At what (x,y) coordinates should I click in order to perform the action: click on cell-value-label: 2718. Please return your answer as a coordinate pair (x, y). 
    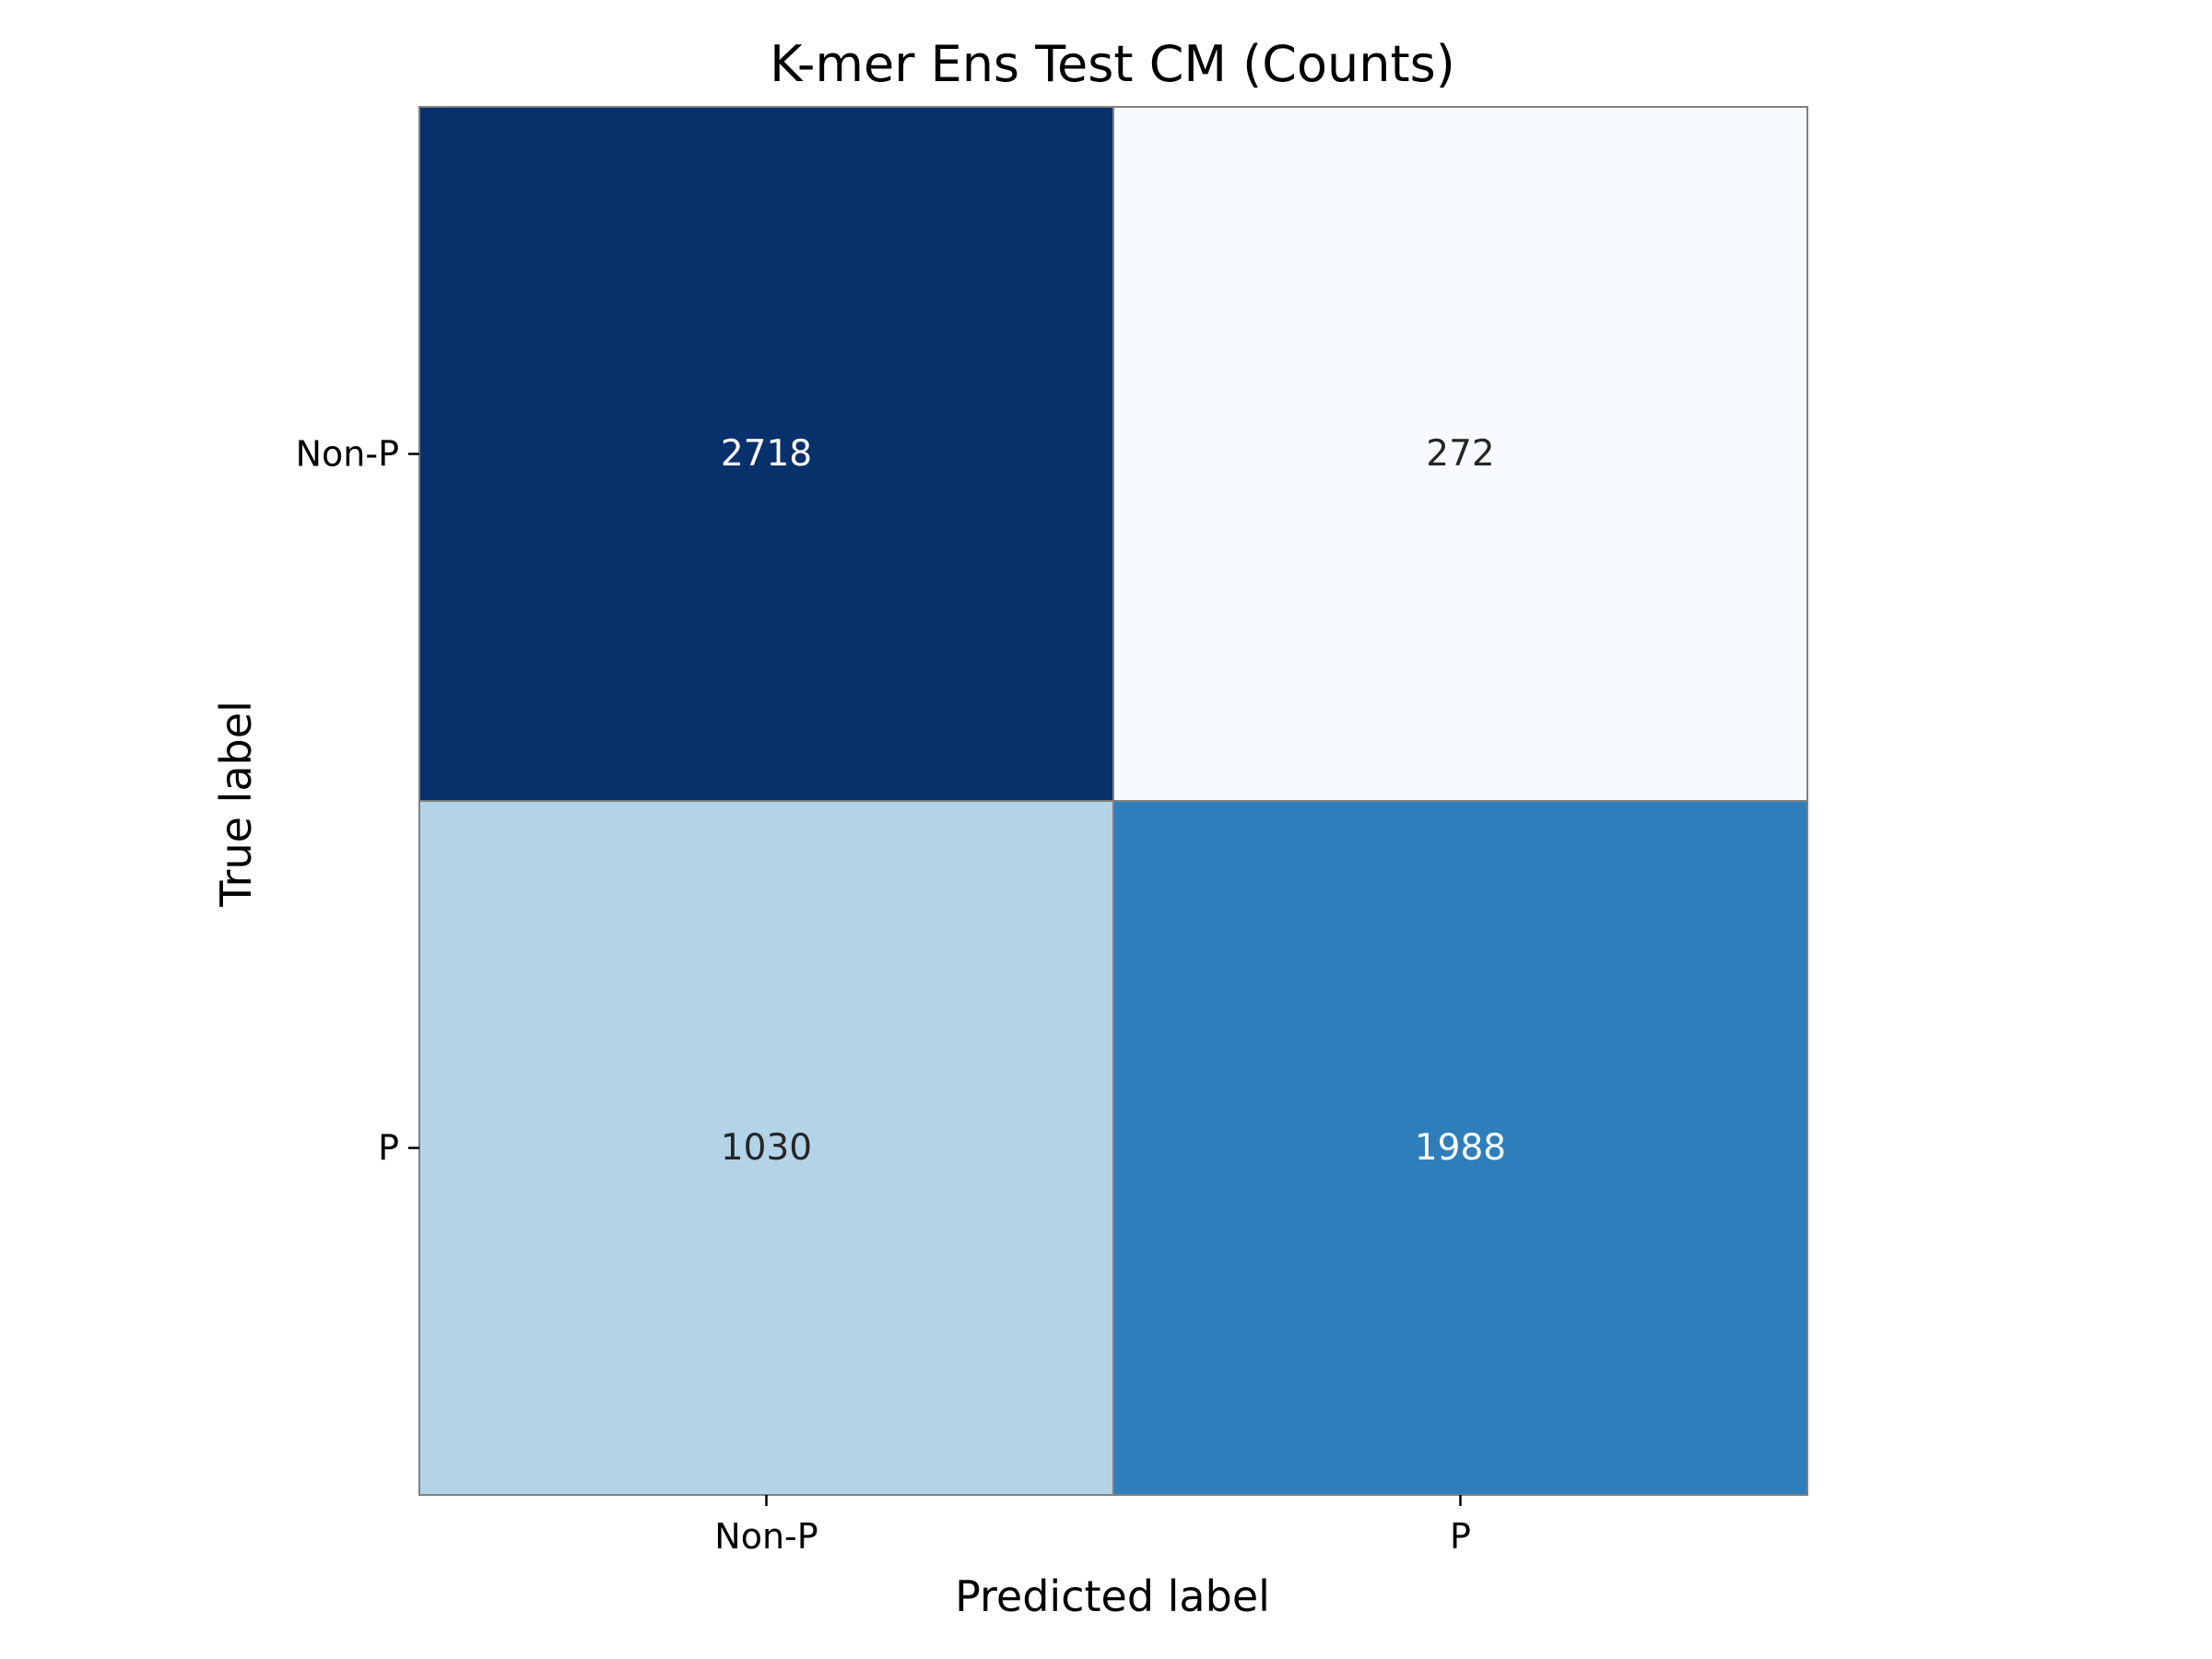
    Looking at the image, I should click on (766, 454).